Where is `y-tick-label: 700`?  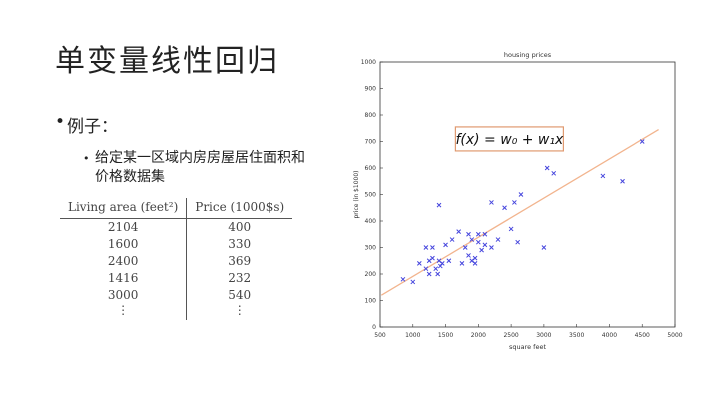
y-tick-label: 700 is located at coordinates (371, 142).